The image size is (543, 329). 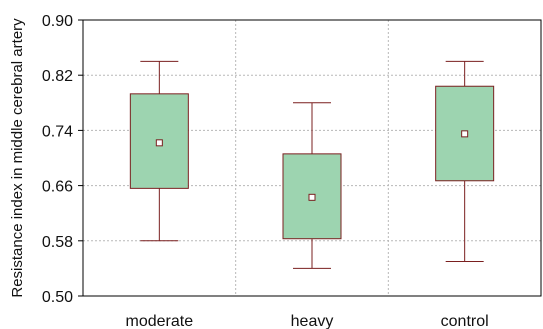 I want to click on box-moderate, so click(x=159, y=151).